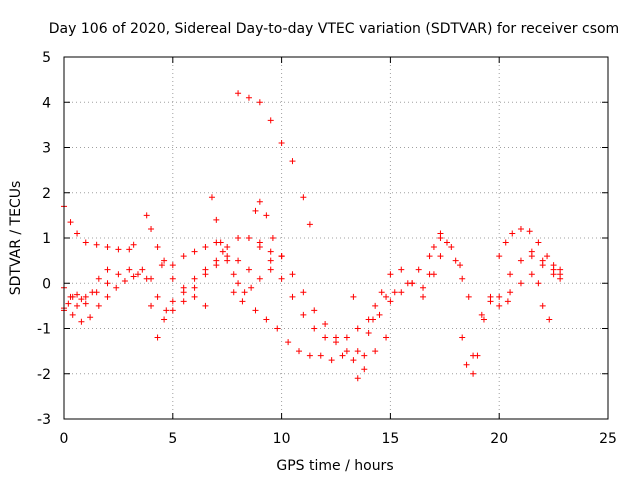 This screenshot has height=480, width=640. What do you see at coordinates (446, 265) in the screenshot?
I see `series-sat-p` at bounding box center [446, 265].